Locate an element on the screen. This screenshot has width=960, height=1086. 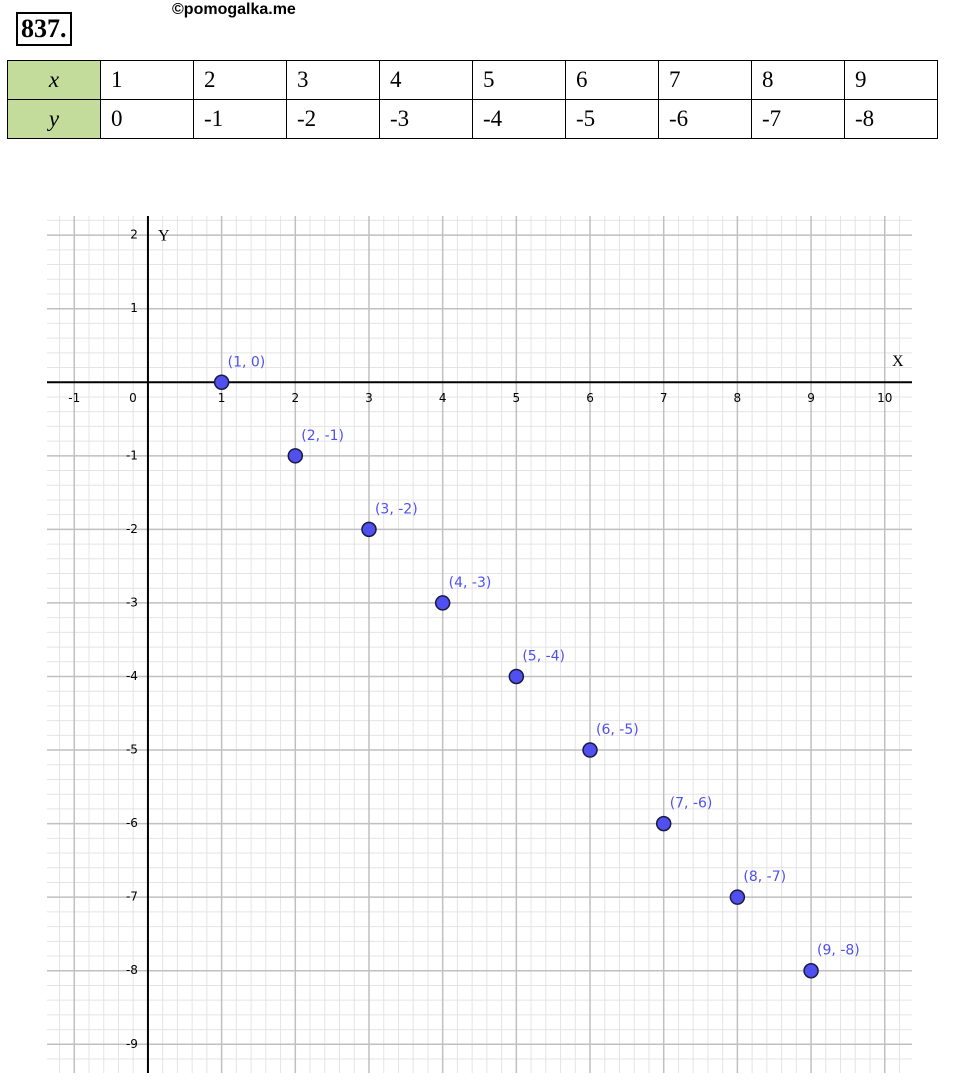
watermark: ©pomogalka.me is located at coordinates (234, 9).